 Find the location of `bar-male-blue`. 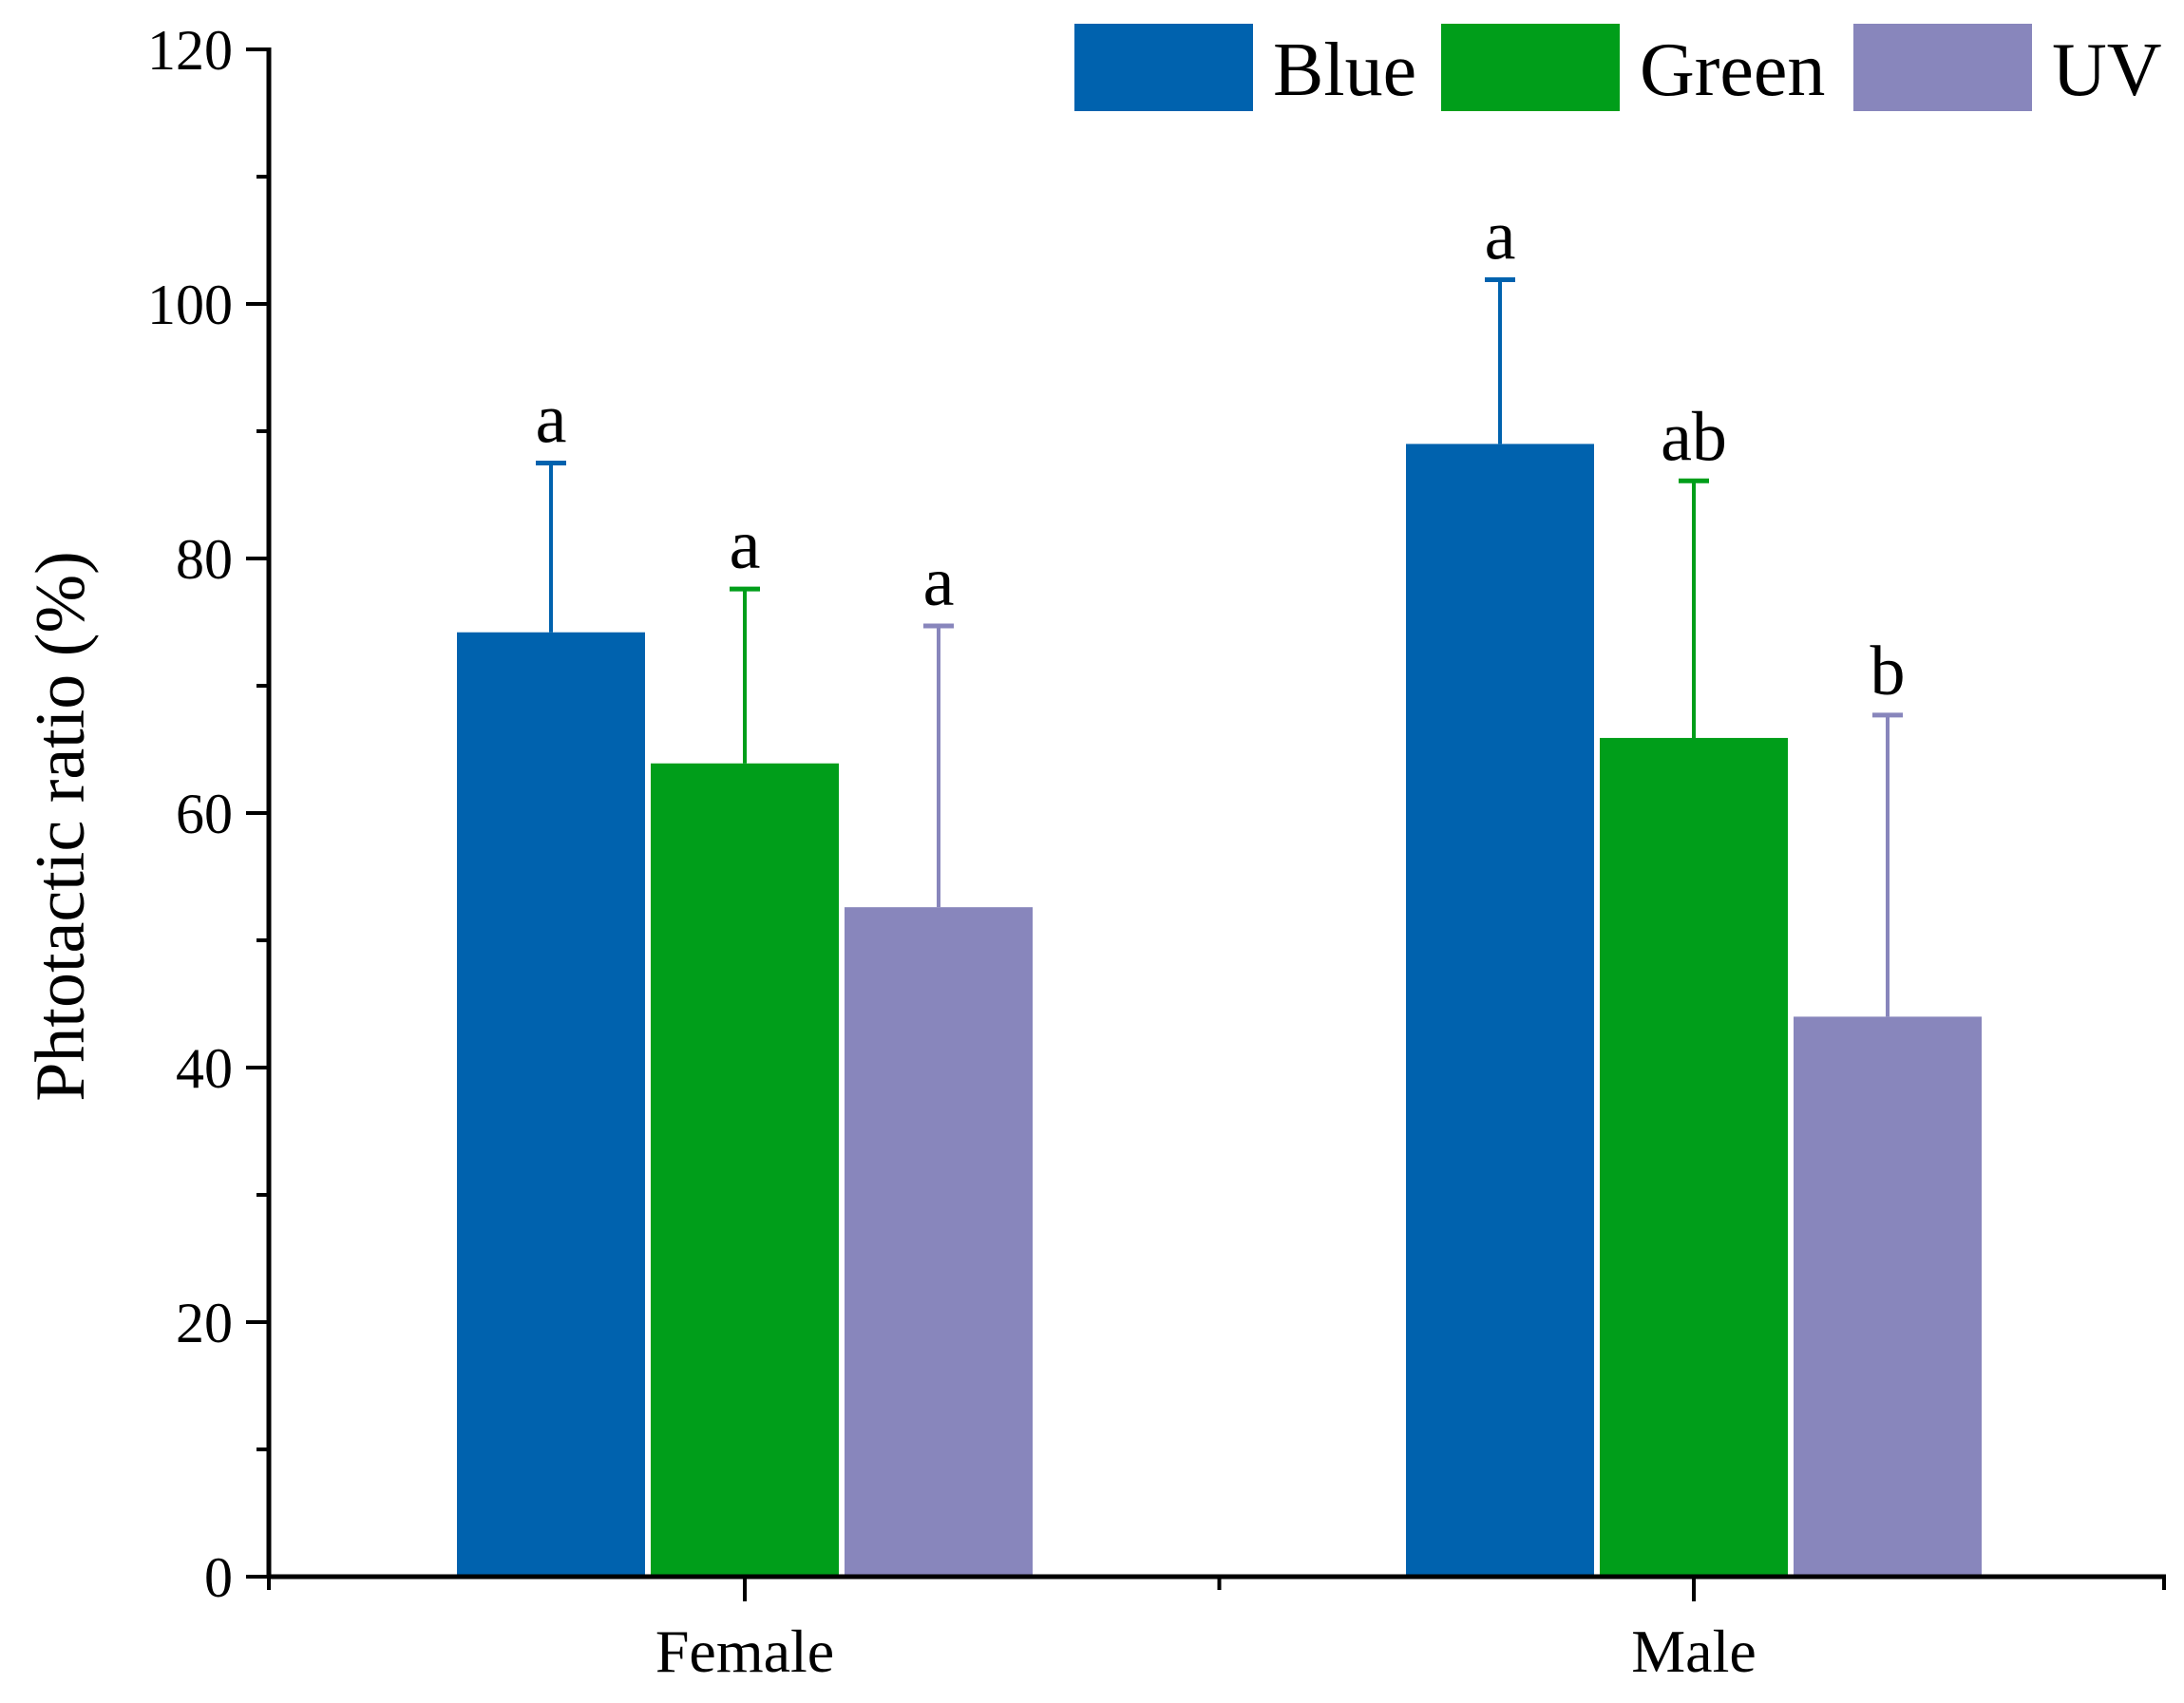

bar-male-blue is located at coordinates (1500, 1010).